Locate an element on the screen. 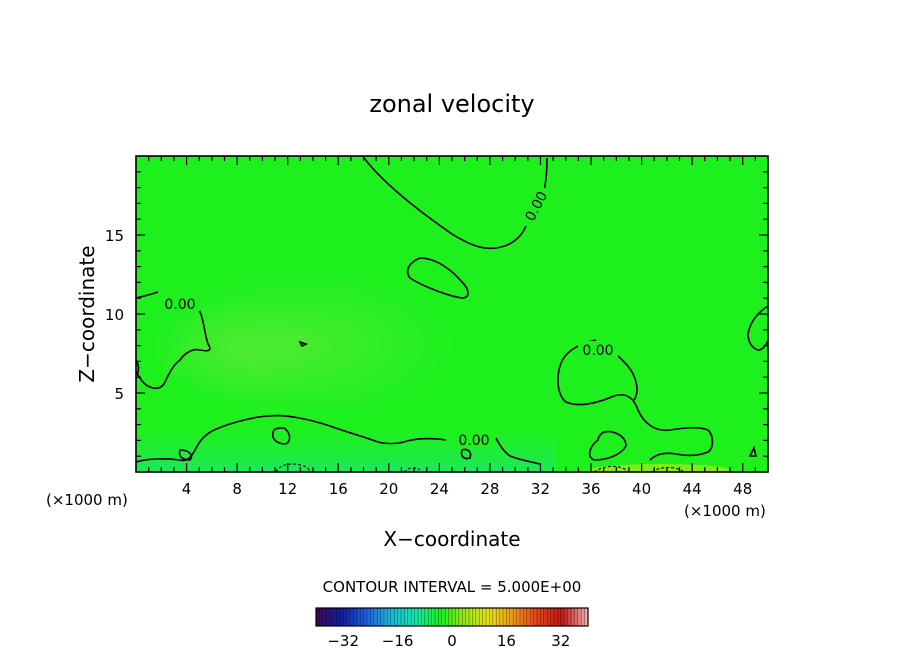  x-tick-label: 24 is located at coordinates (439, 489).